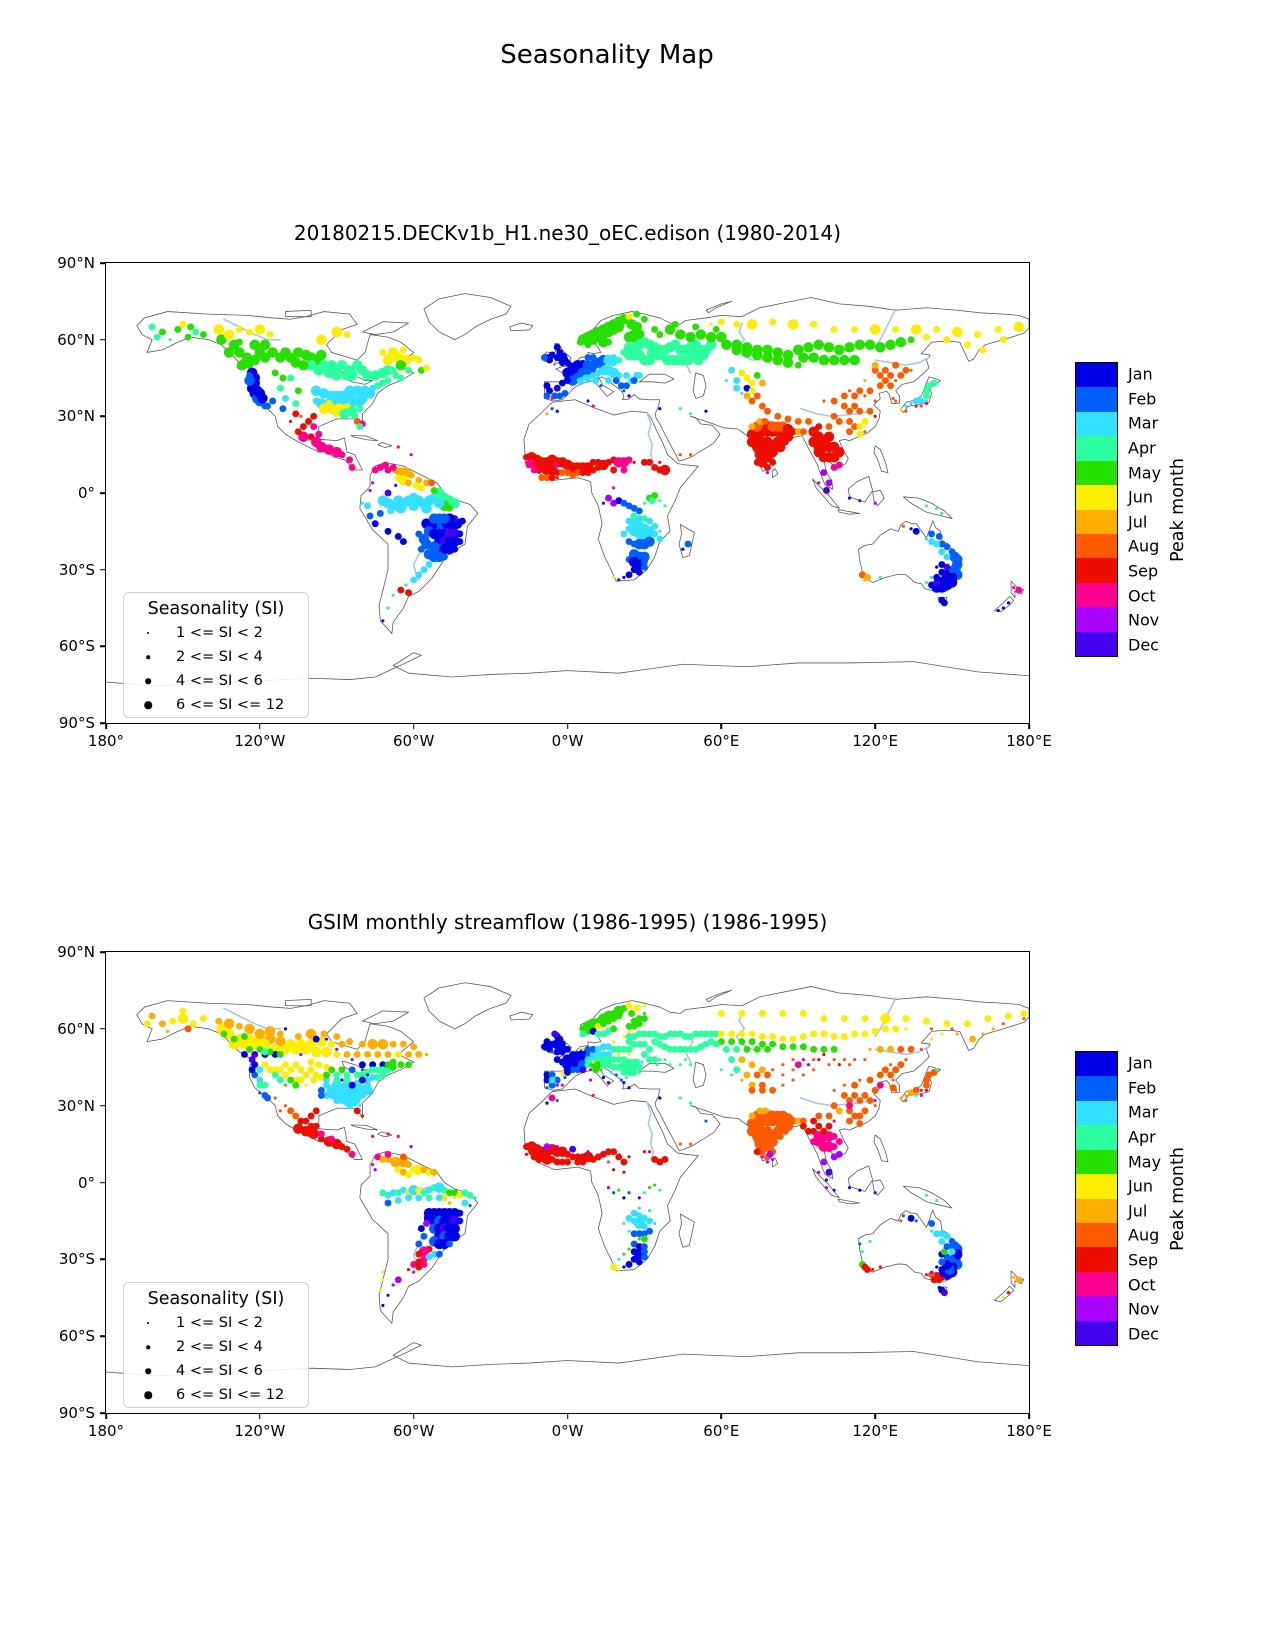  What do you see at coordinates (76, 569) in the screenshot?
I see `y-tick-label: 30°S` at bounding box center [76, 569].